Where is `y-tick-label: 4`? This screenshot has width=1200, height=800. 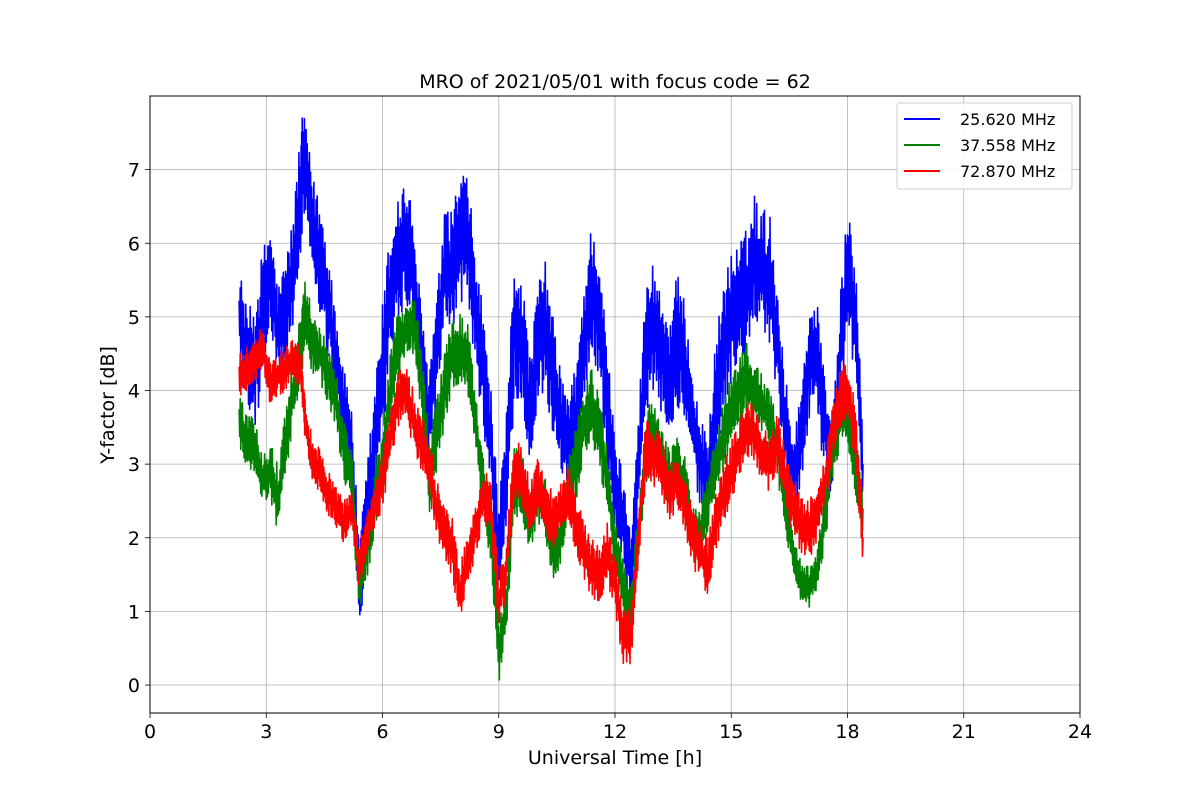 y-tick-label: 4 is located at coordinates (134, 392).